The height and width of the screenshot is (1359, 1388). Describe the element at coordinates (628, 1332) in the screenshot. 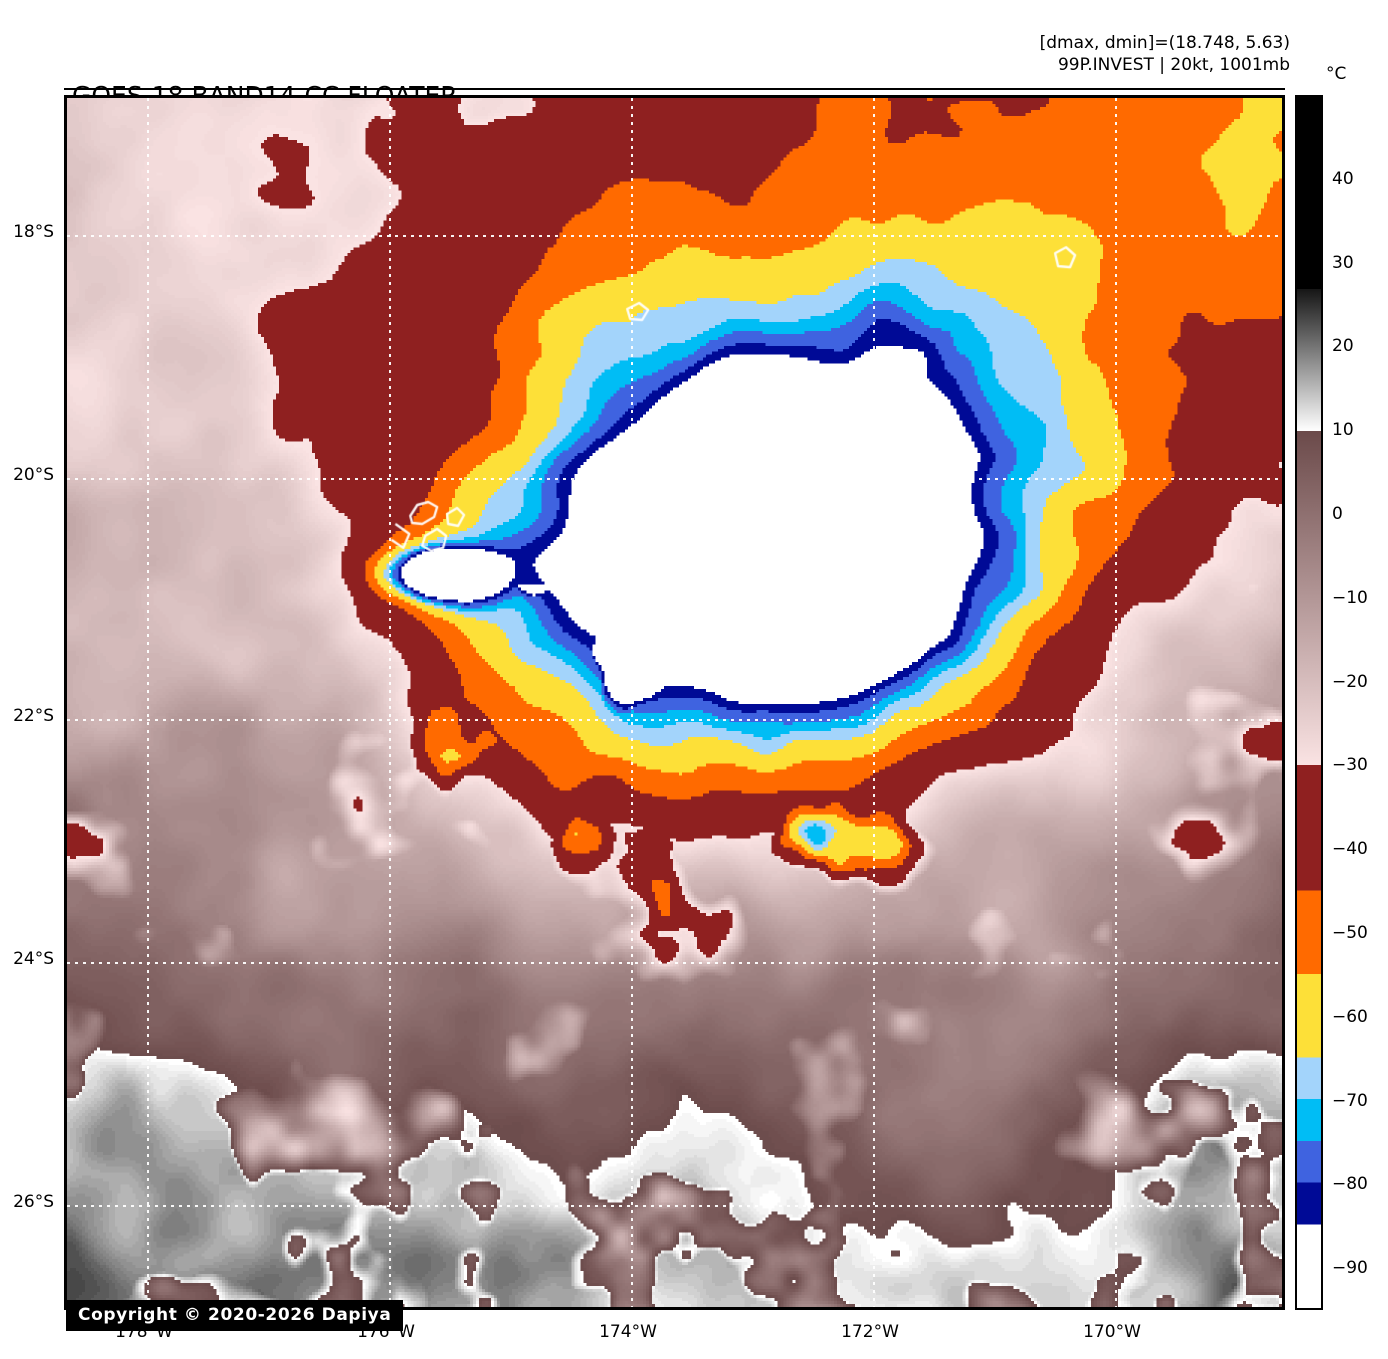

I see `lon-tick-174W: 174°W` at that location.